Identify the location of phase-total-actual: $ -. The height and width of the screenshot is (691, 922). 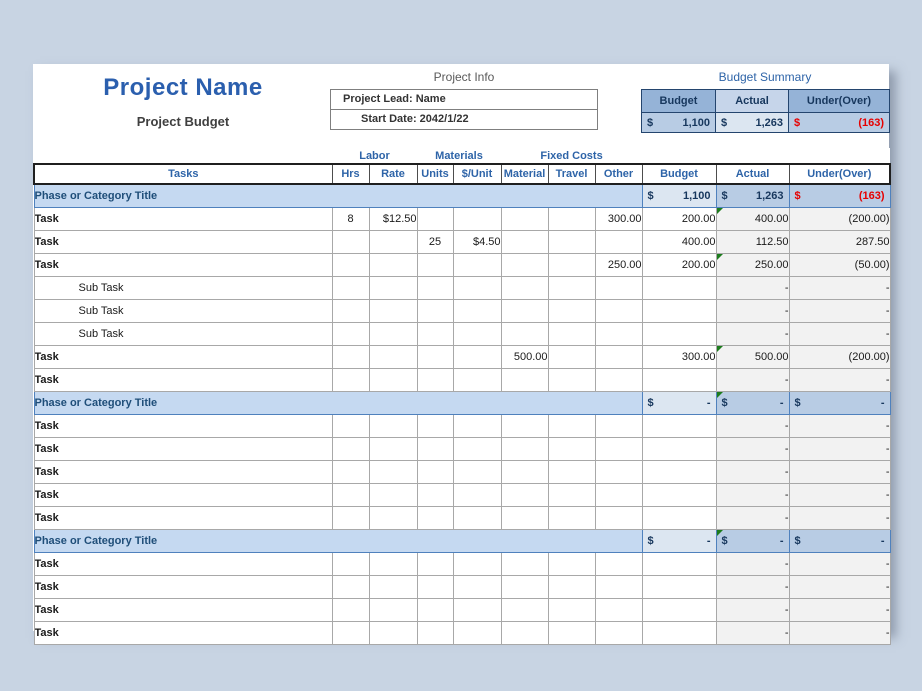
(752, 403).